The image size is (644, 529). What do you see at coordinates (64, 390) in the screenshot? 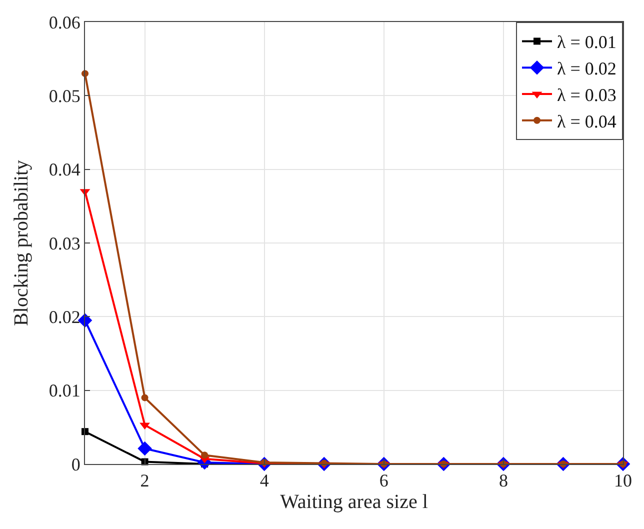
I see `y-tick-label: 0.01` at bounding box center [64, 390].